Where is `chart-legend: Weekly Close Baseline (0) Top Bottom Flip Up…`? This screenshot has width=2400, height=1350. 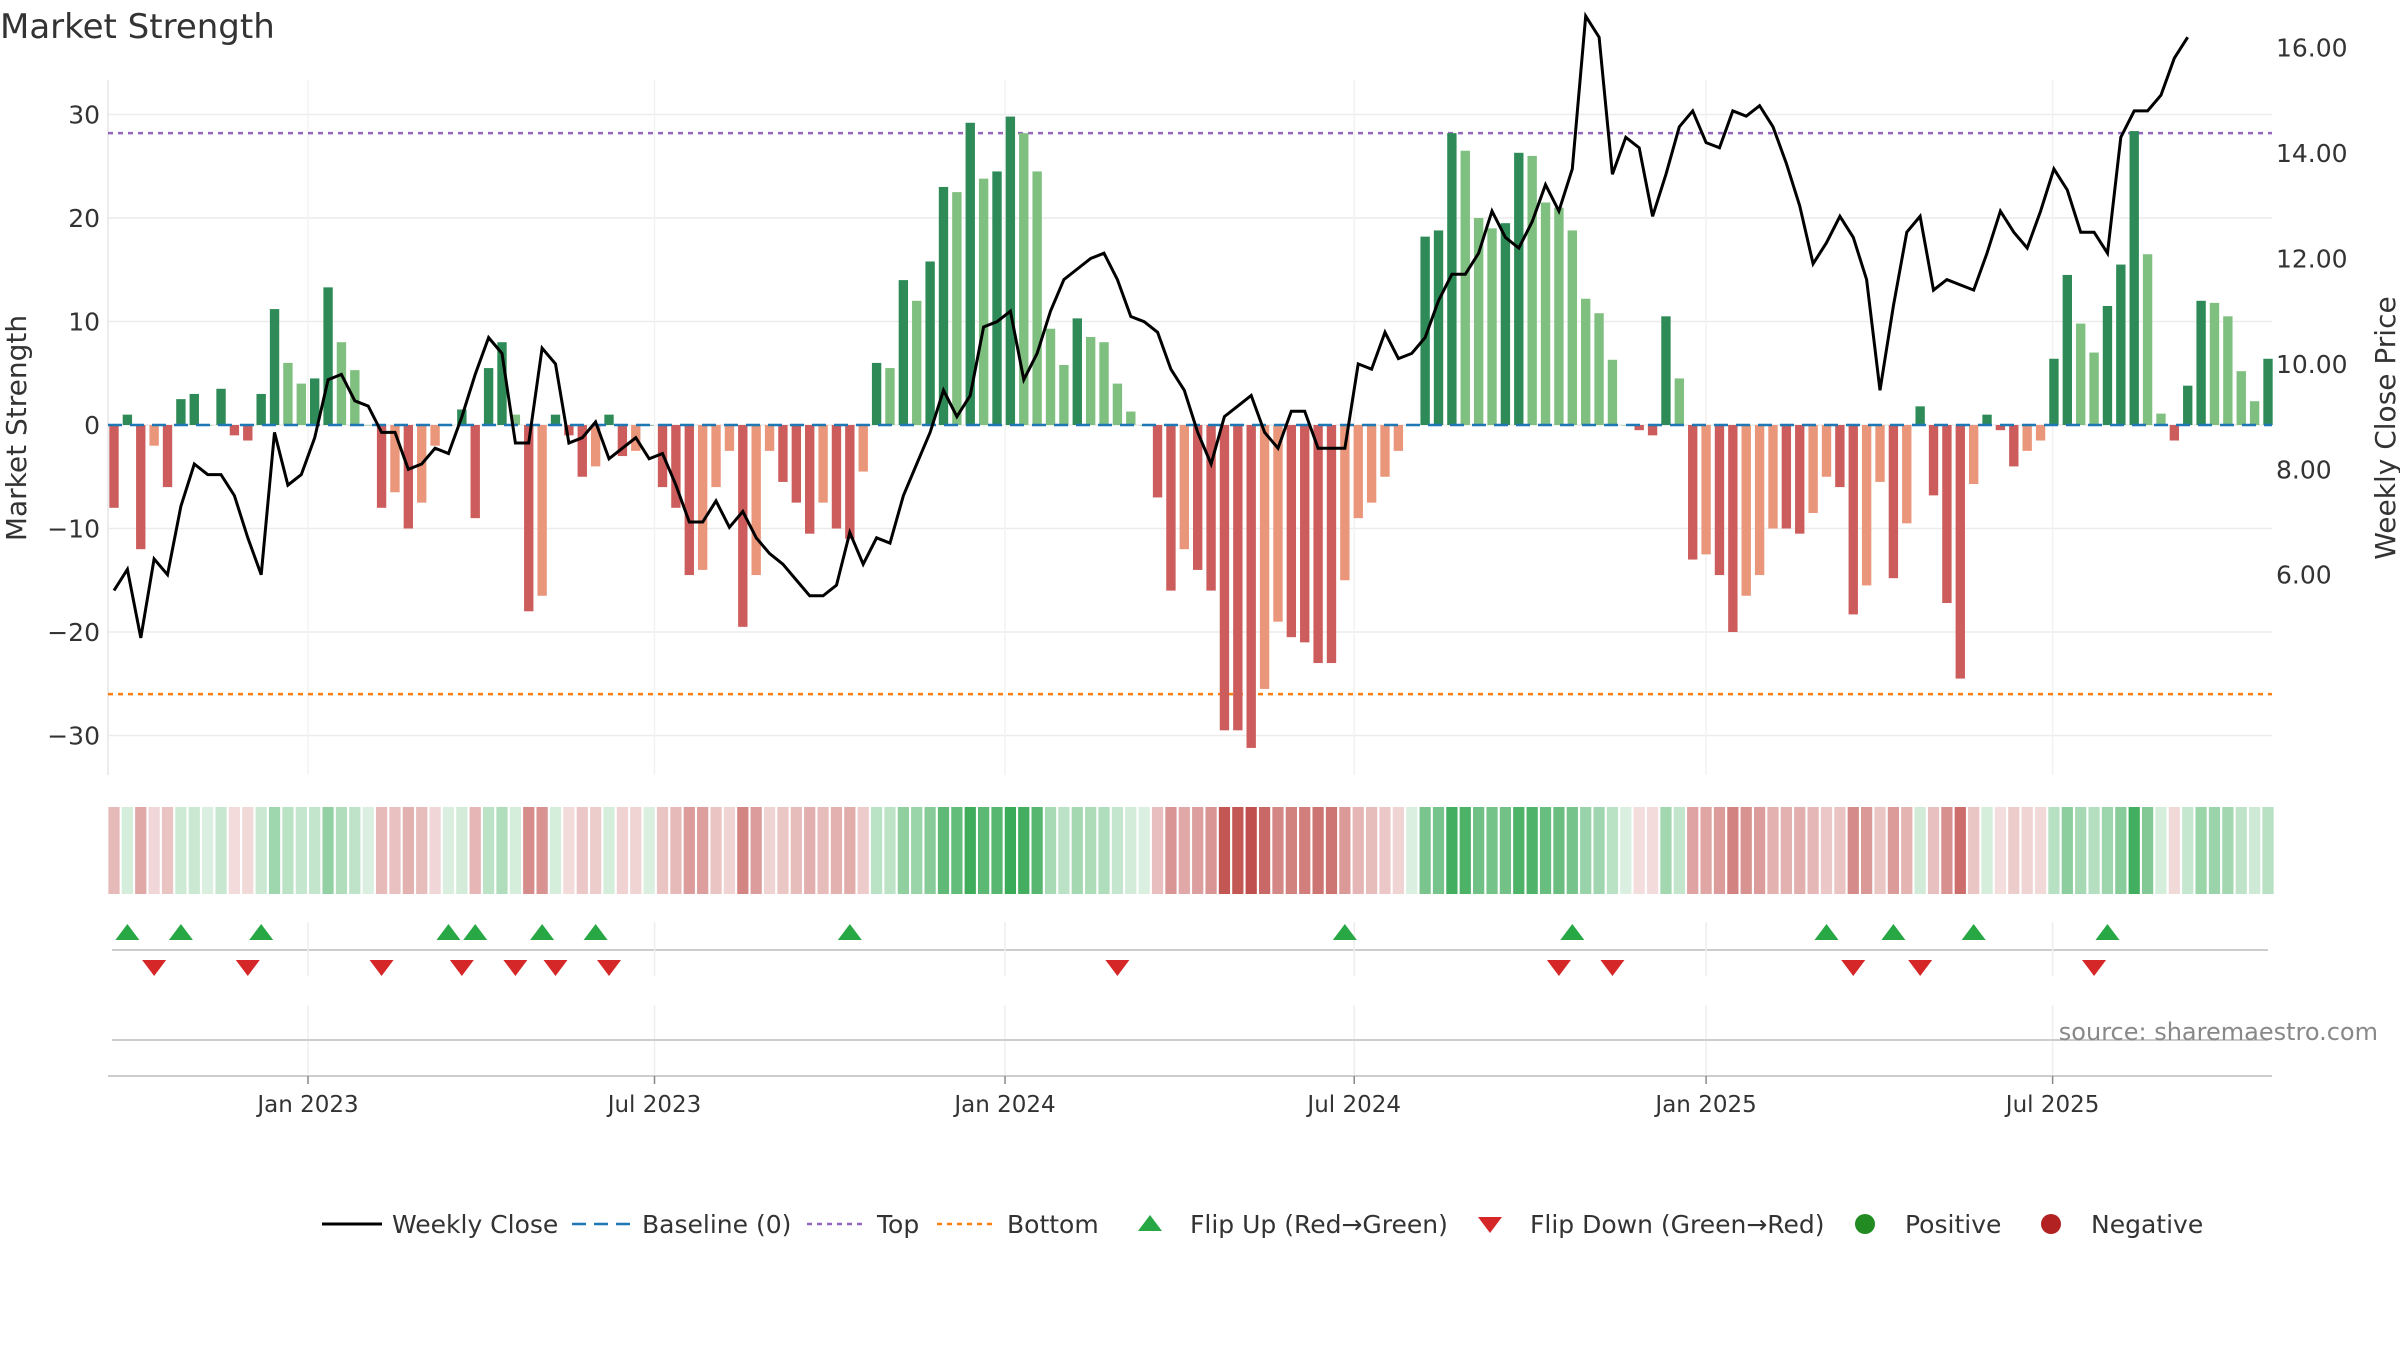 chart-legend: Weekly Close Baseline (0) Top Bottom Flip Up… is located at coordinates (1262, 1224).